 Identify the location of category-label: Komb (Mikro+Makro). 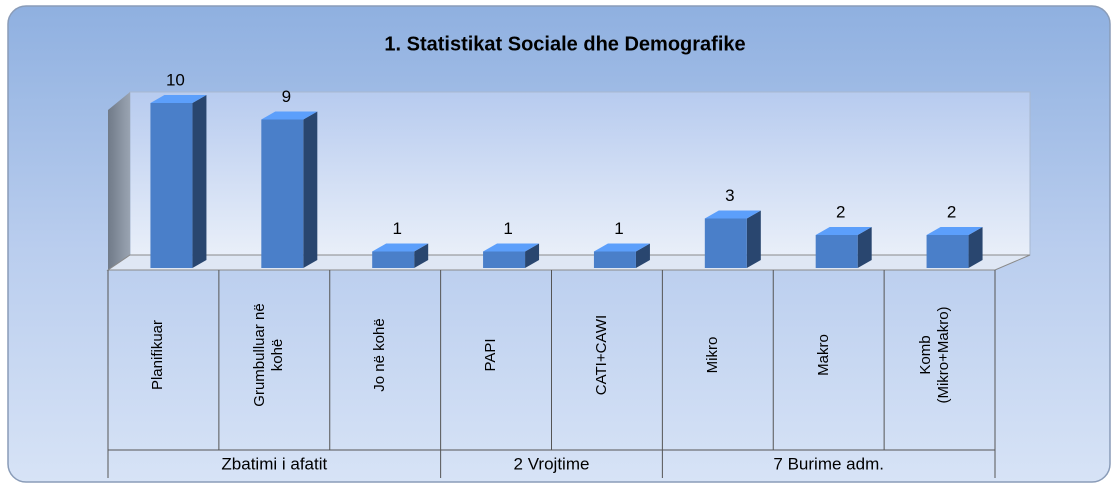
(934, 355).